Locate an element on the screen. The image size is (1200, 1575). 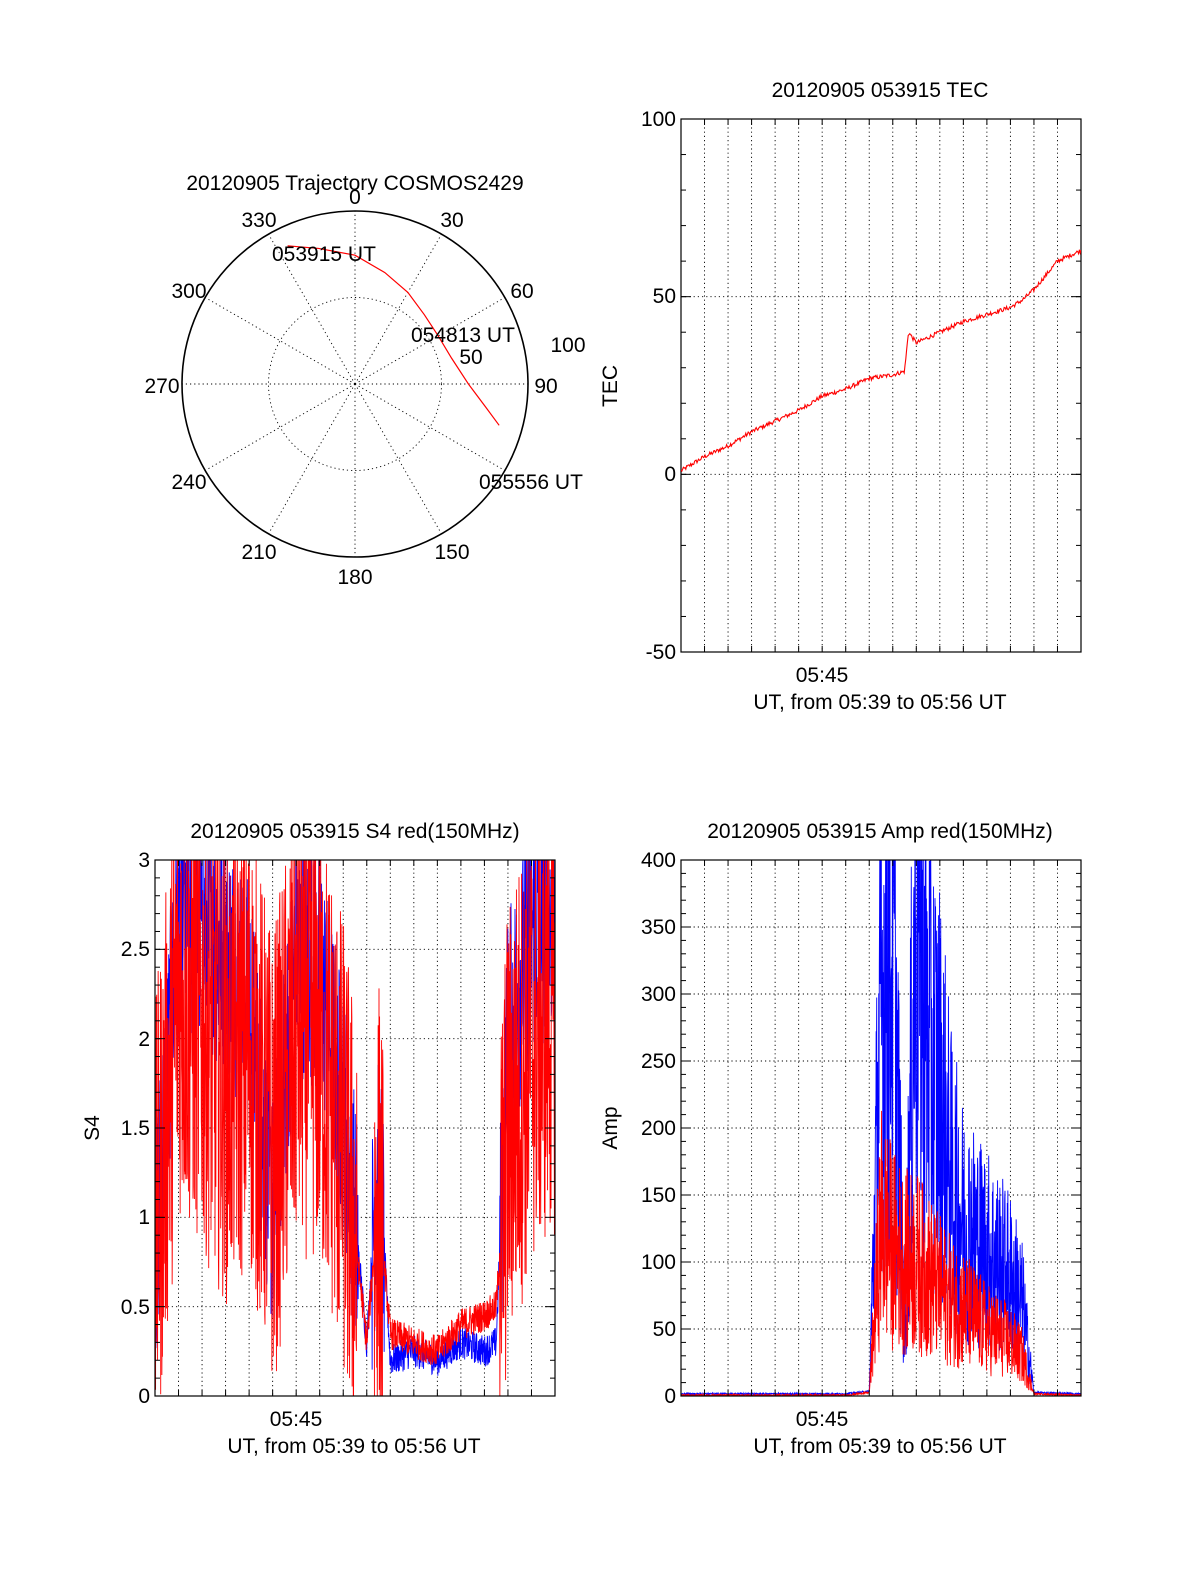
az-label-60: 60 is located at coordinates (521, 291).